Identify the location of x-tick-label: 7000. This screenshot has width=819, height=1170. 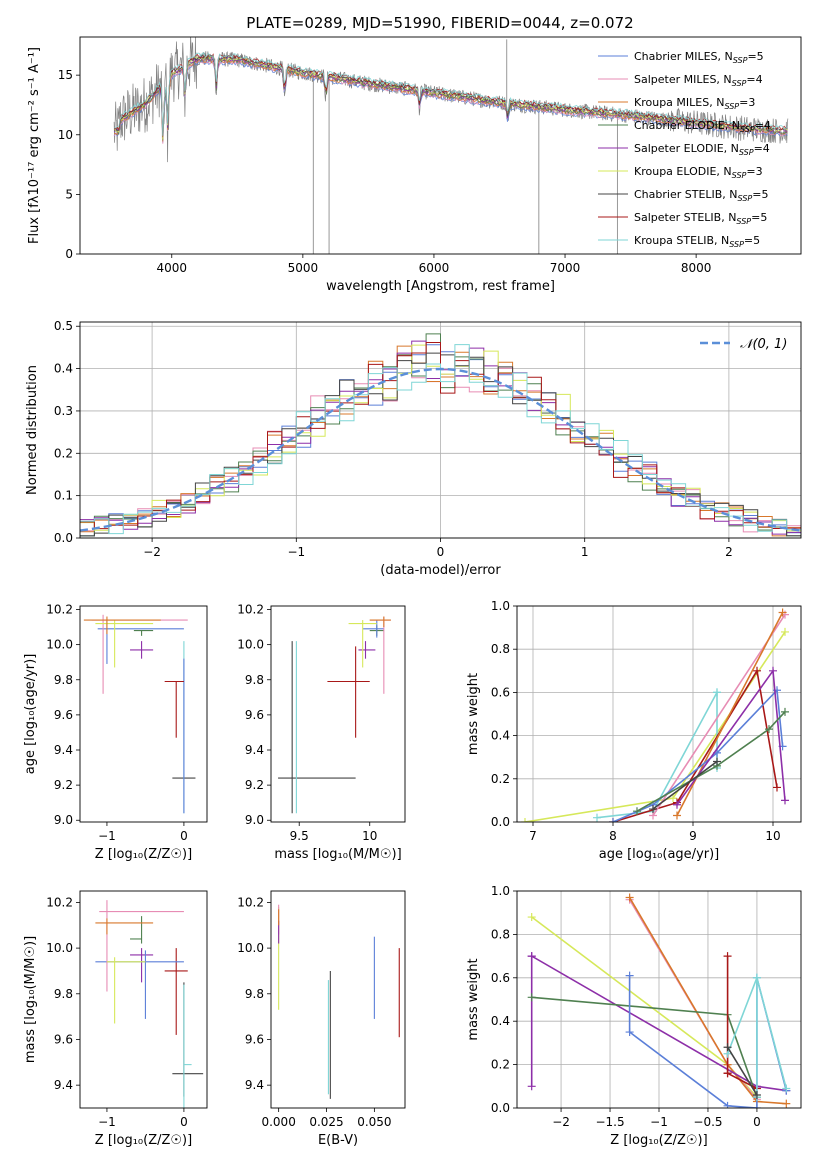
(565, 268).